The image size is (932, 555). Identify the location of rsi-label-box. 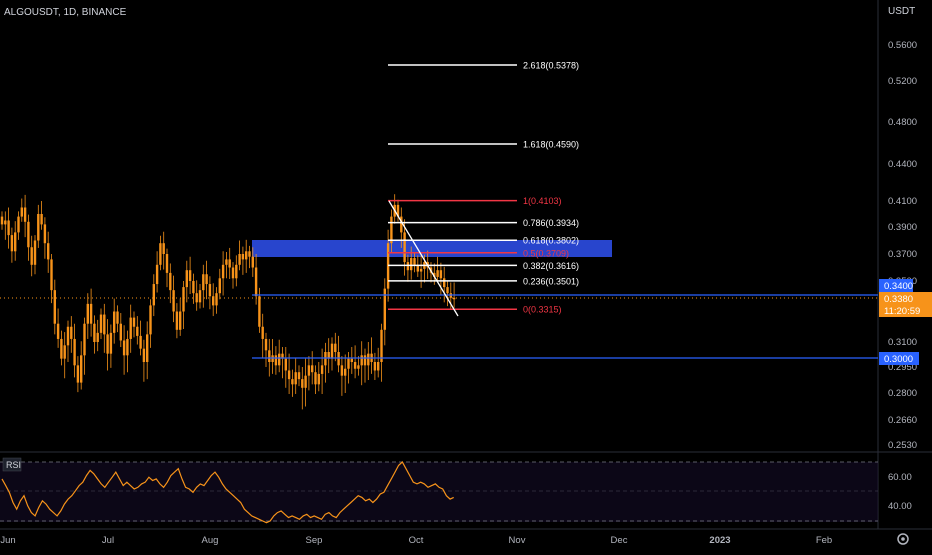
(12, 464).